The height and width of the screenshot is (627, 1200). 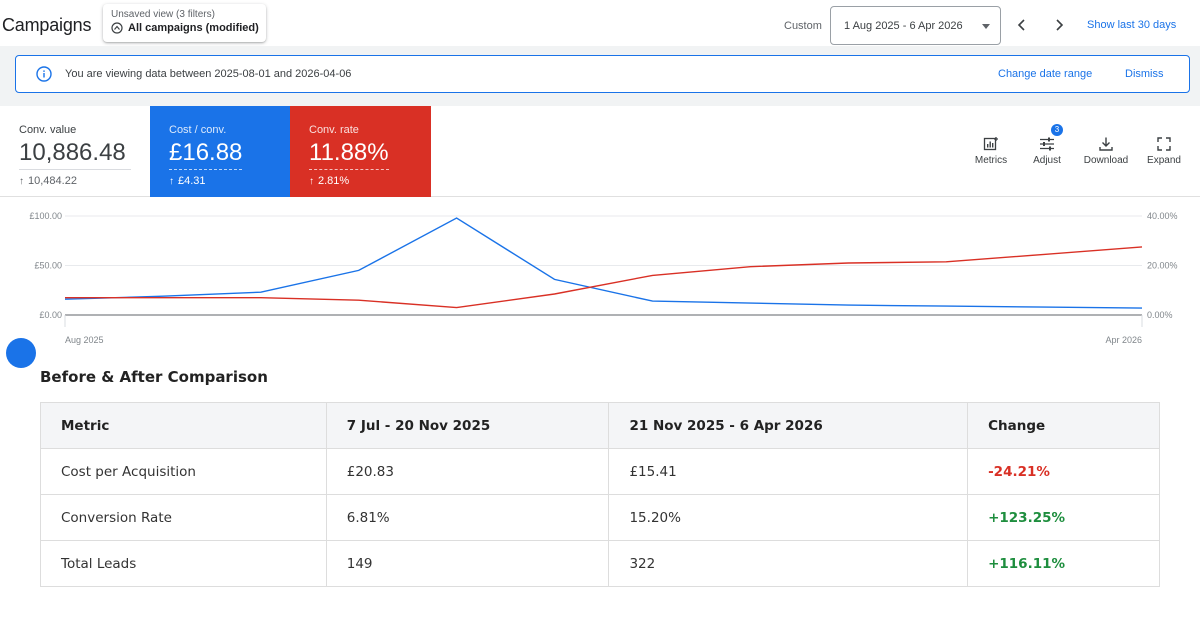 I want to click on metric-delta-value: 10,484.22, so click(x=52, y=181).